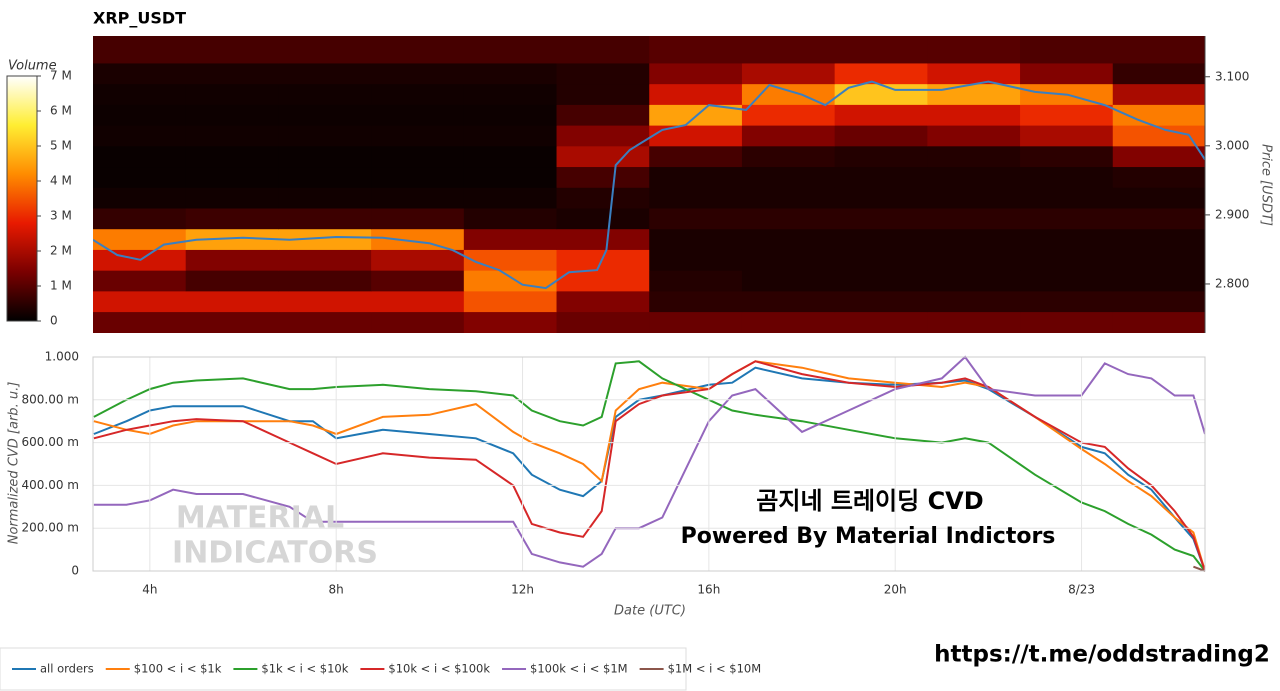 The height and width of the screenshot is (691, 1280). I want to click on colorbar-tick-label: 0, so click(54, 321).